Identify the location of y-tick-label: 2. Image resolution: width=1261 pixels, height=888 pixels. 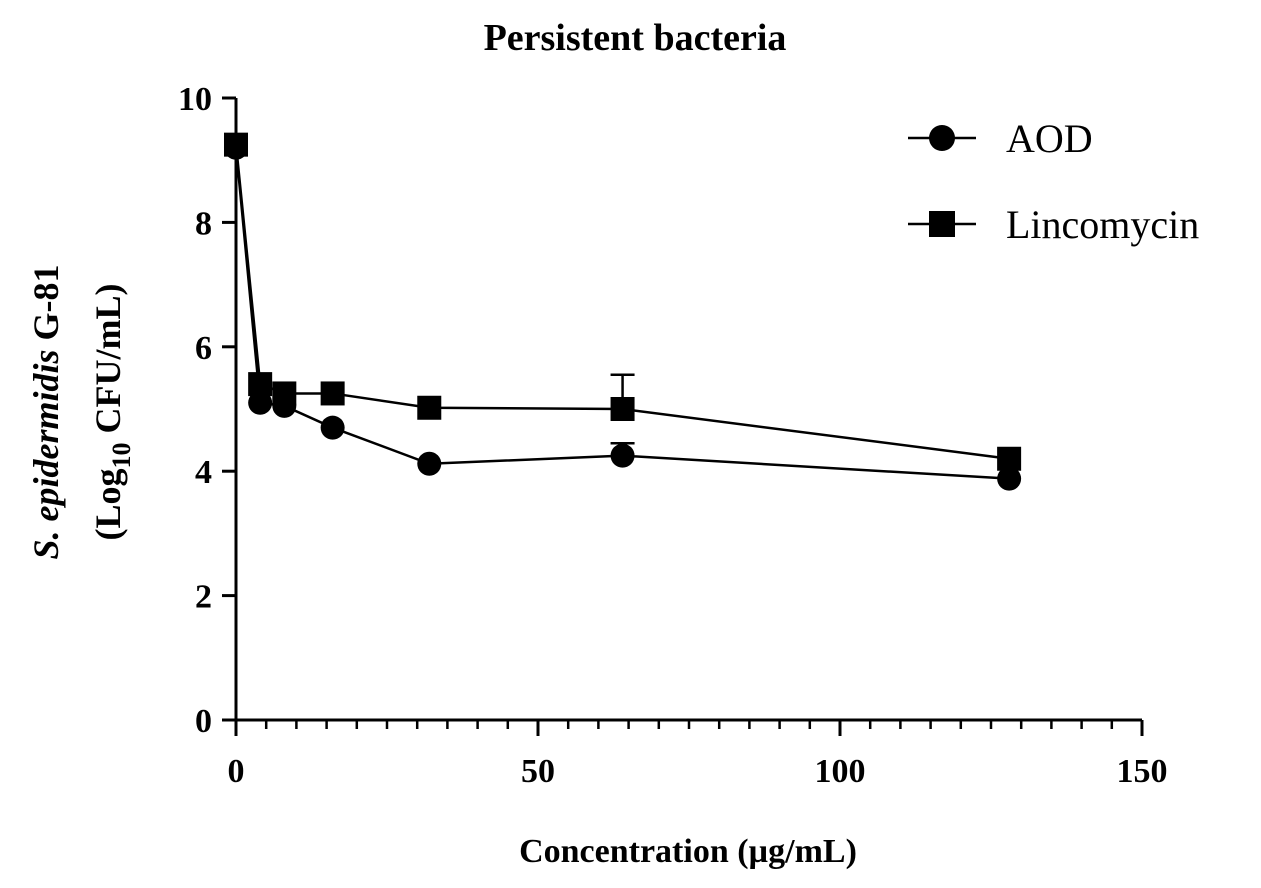
(203, 597).